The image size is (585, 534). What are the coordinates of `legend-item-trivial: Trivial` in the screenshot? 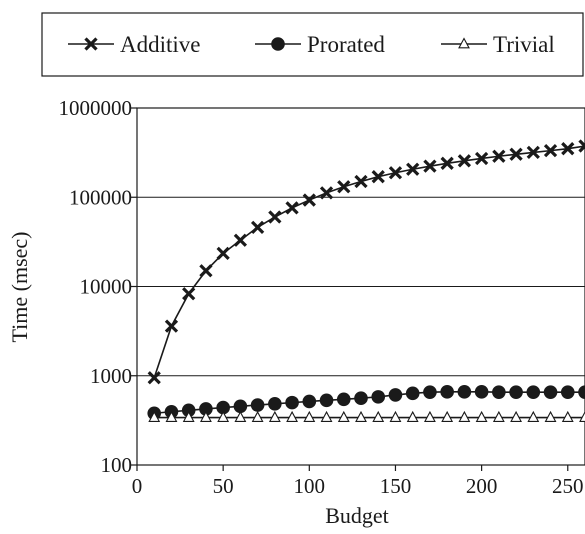 It's located at (498, 44).